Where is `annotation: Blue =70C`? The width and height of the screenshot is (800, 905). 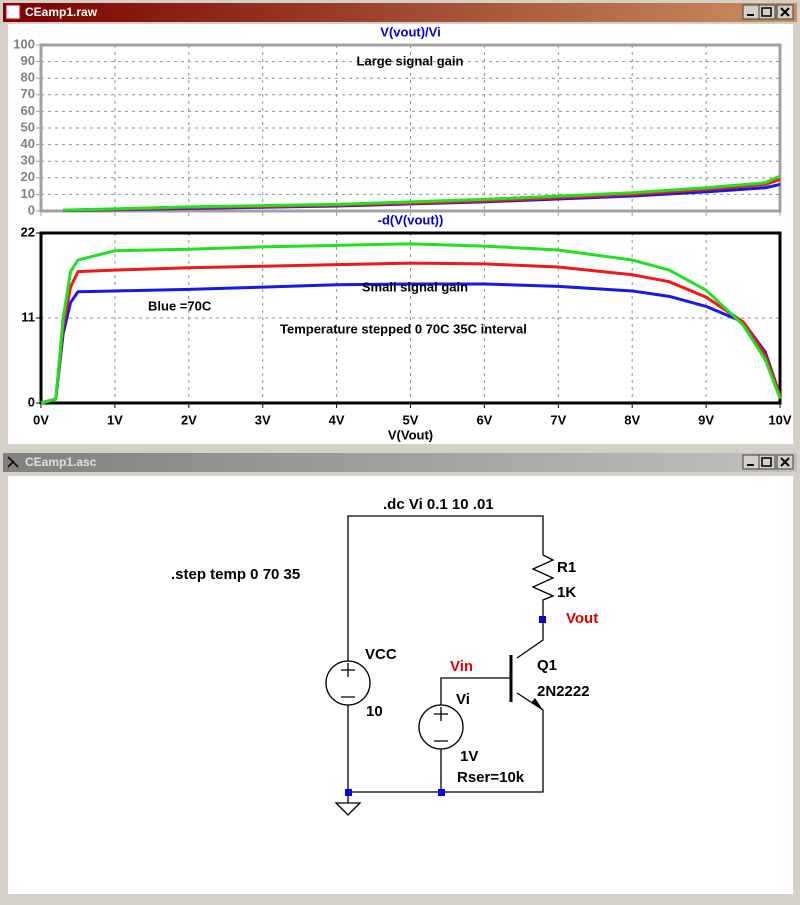
annotation: Blue =70C is located at coordinates (180, 305).